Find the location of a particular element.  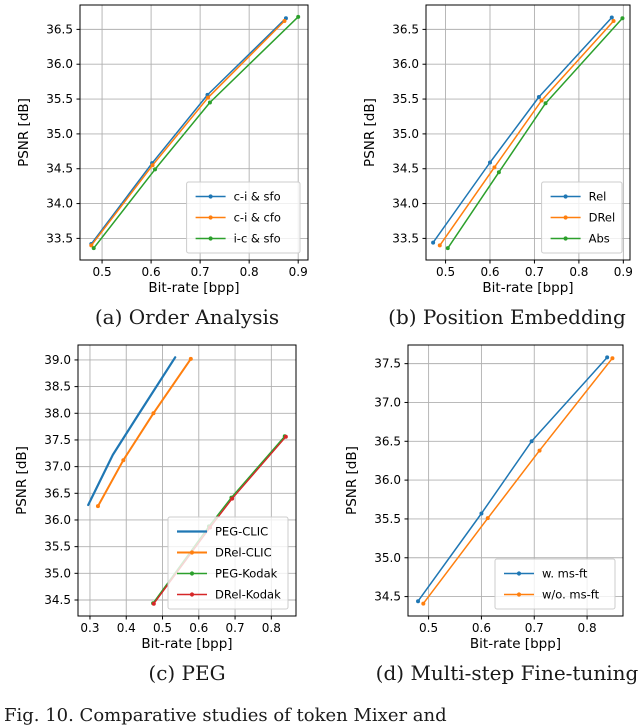

svg-text: w. ms-ft is located at coordinates (565, 574).